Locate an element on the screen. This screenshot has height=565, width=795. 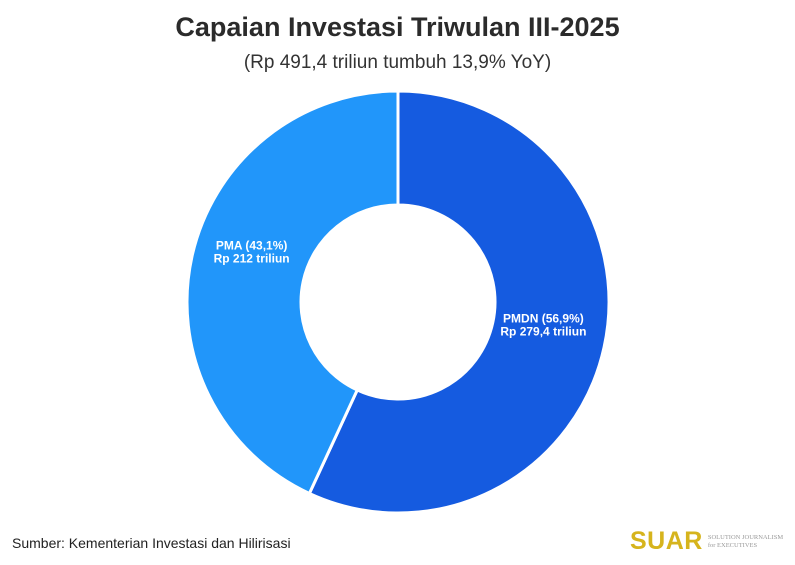
logo-tagline: SOLUTION JOURNALISM for EXECUTIVES is located at coordinates (745, 541).